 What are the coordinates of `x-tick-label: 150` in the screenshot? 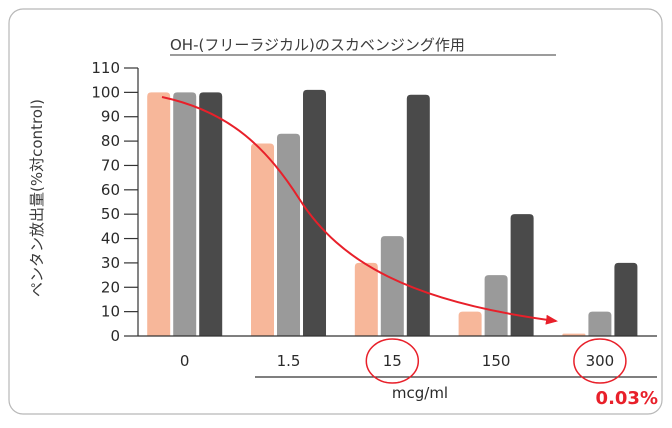 It's located at (496, 361).